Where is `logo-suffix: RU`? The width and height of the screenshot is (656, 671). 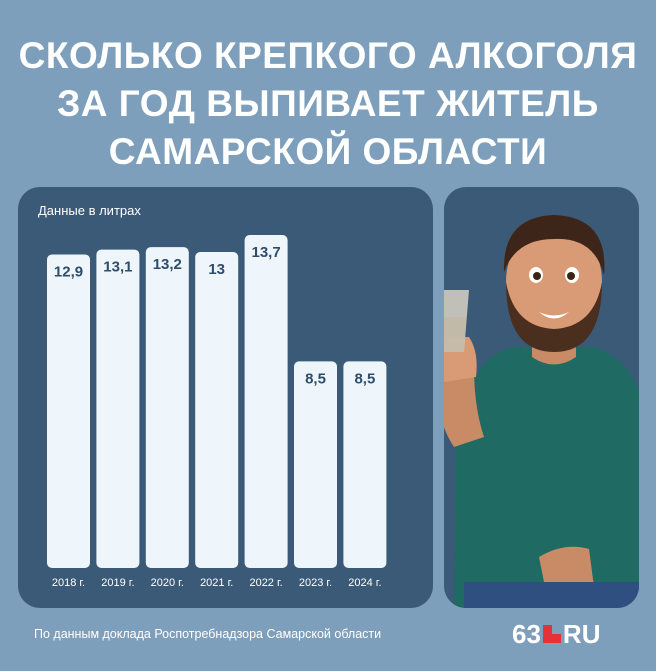
logo-suffix: RU is located at coordinates (581, 633).